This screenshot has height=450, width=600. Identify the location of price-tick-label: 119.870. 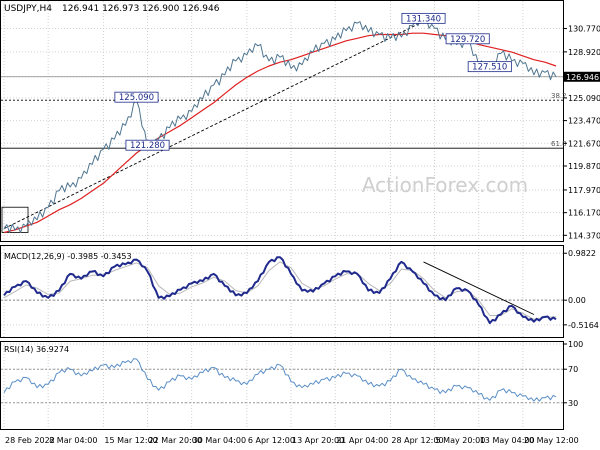
(584, 166).